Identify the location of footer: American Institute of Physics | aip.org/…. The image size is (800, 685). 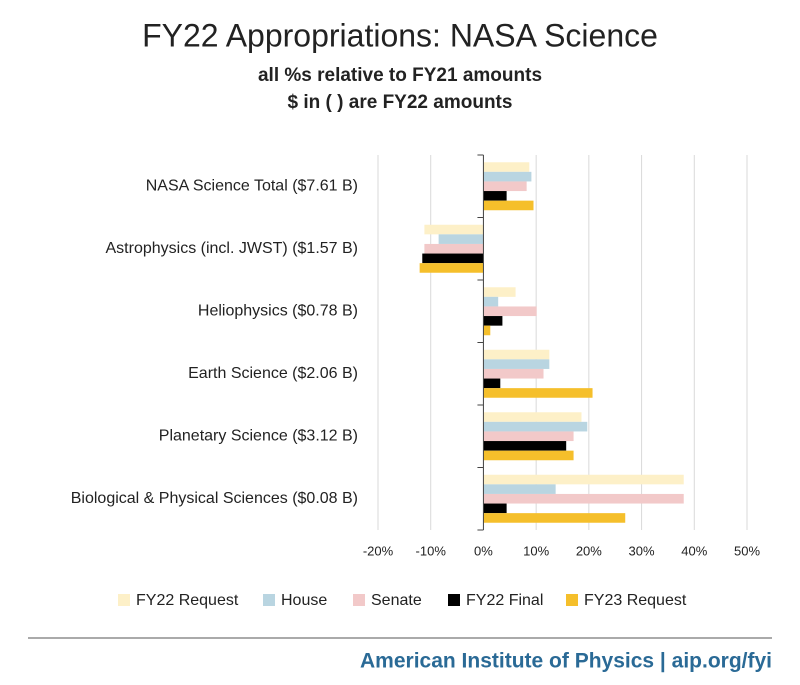
(566, 661).